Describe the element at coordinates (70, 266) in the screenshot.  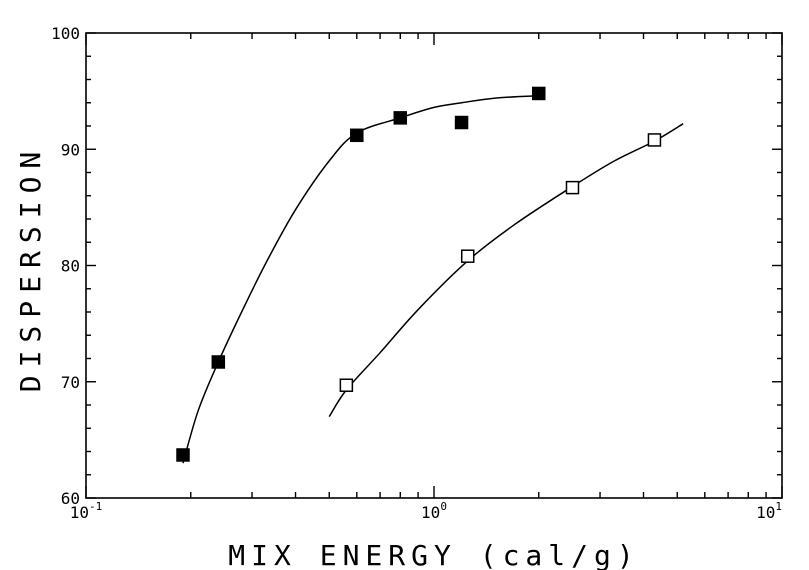
I see `y-tick-label: 80` at that location.